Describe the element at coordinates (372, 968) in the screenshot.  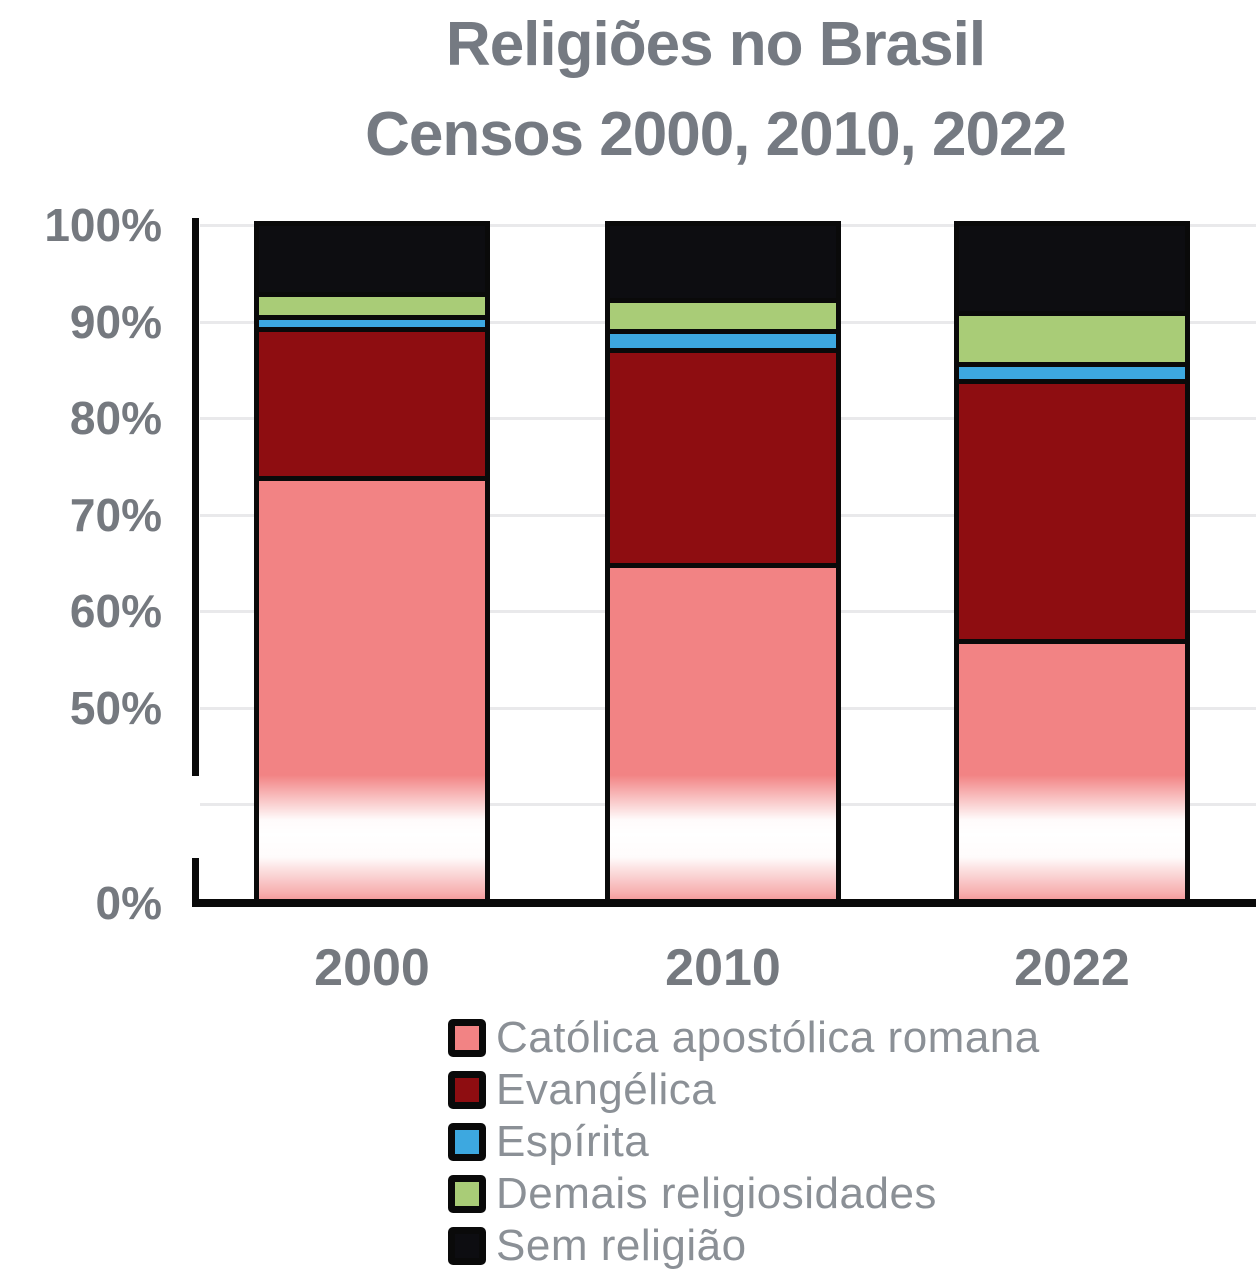
I see `x-axis-label-2000: 2000` at that location.